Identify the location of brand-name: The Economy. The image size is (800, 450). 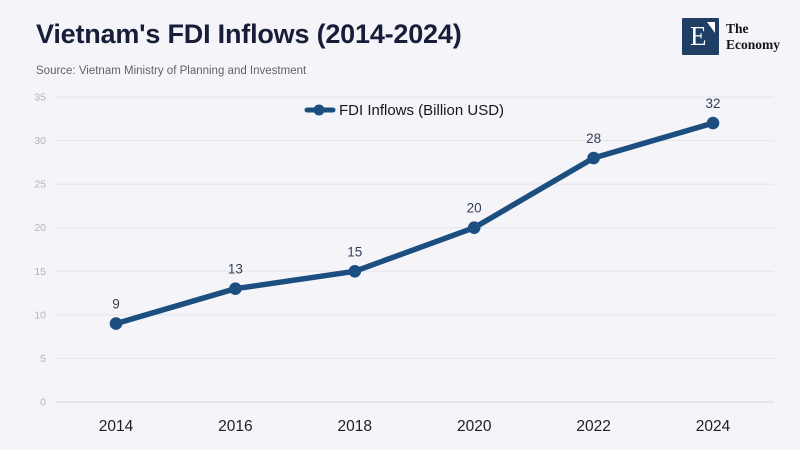
(753, 36).